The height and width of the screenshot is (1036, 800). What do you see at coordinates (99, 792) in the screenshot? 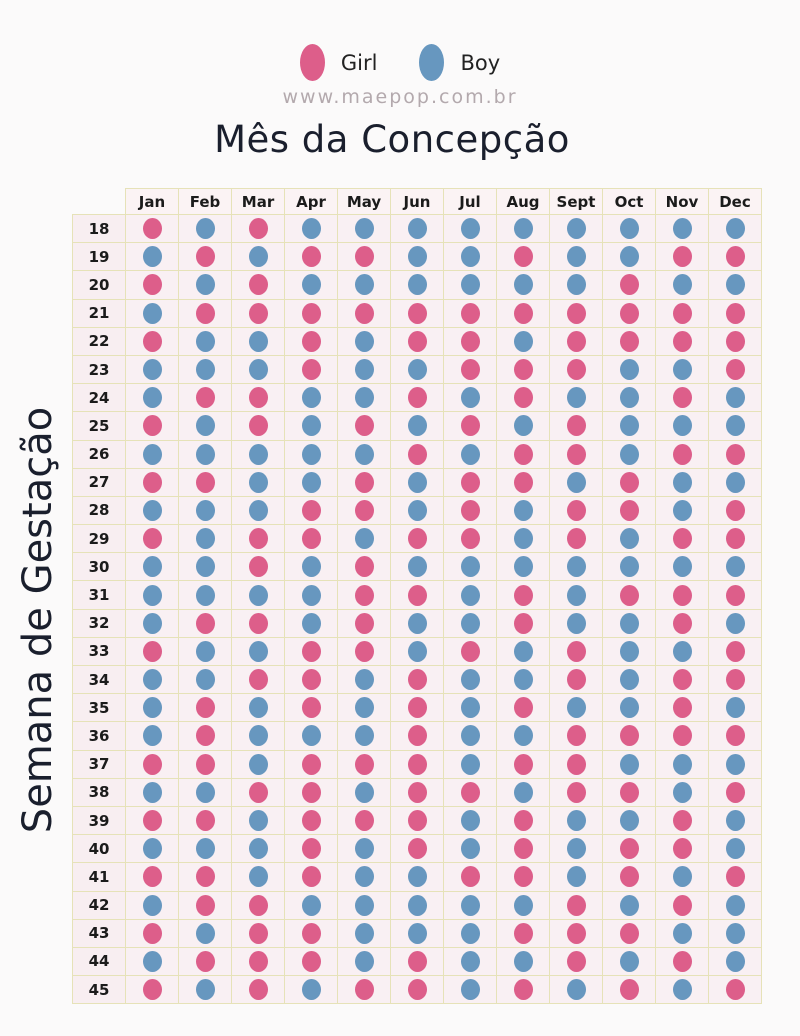
I see `week-label: 38` at bounding box center [99, 792].